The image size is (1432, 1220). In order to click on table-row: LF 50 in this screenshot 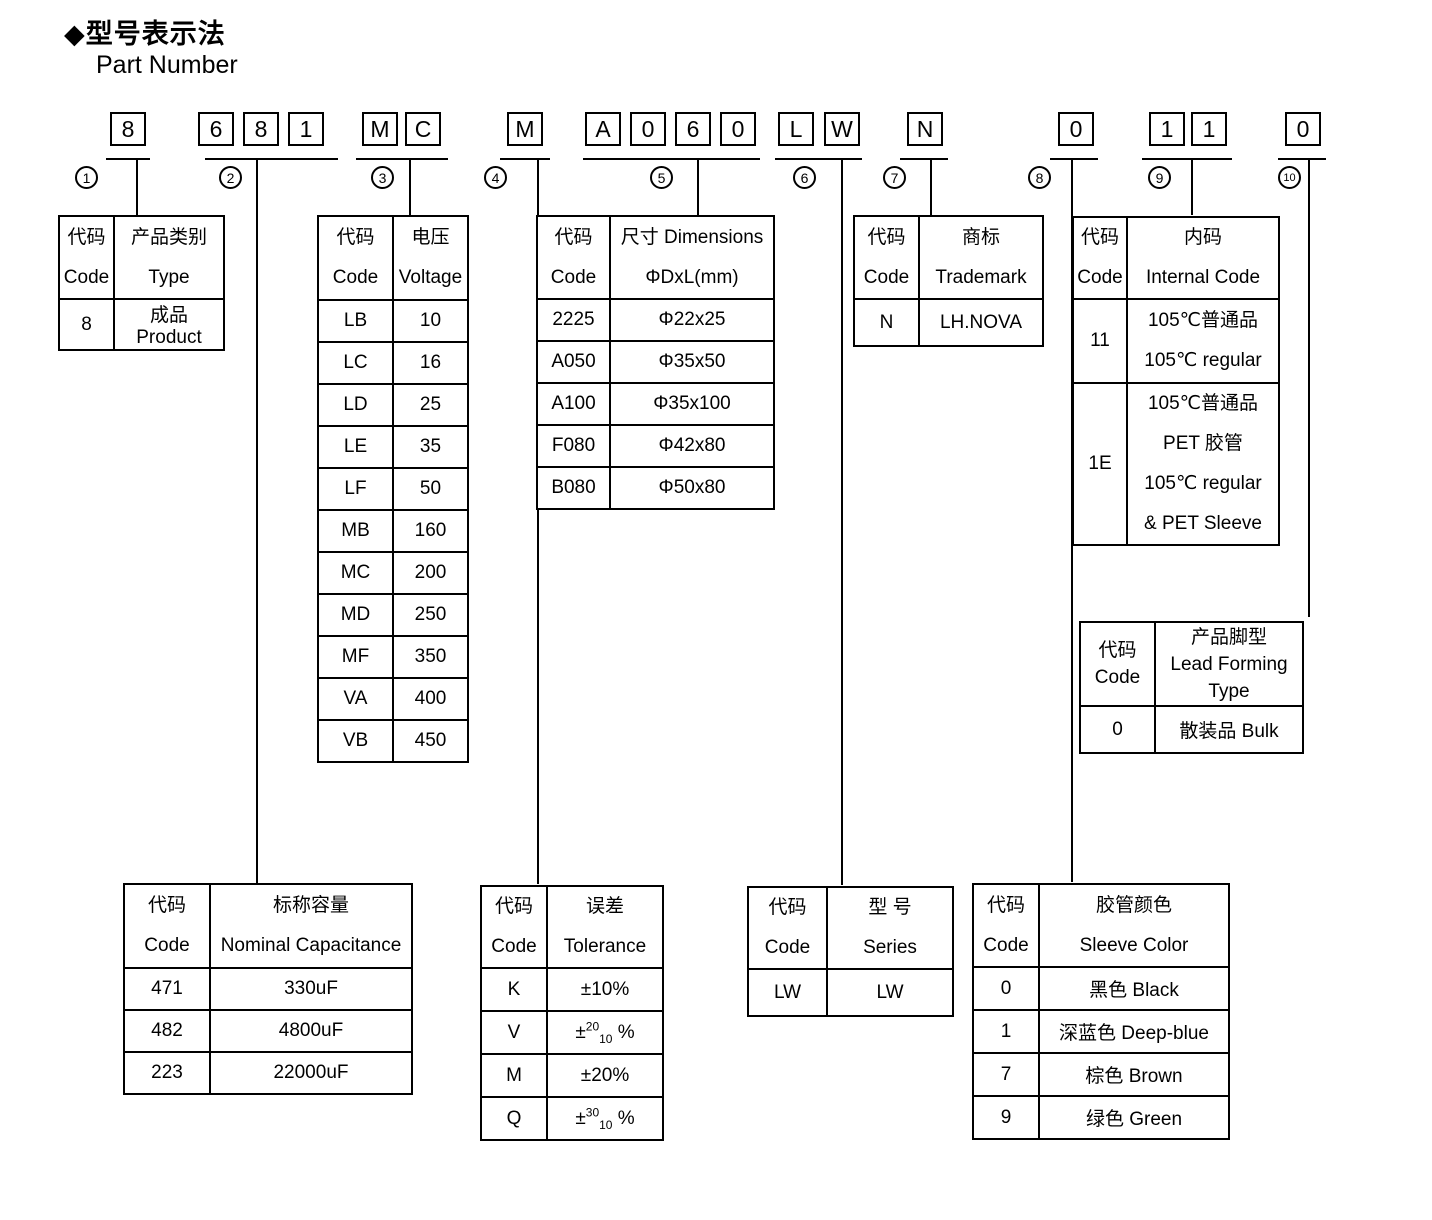, I will do `click(393, 489)`.